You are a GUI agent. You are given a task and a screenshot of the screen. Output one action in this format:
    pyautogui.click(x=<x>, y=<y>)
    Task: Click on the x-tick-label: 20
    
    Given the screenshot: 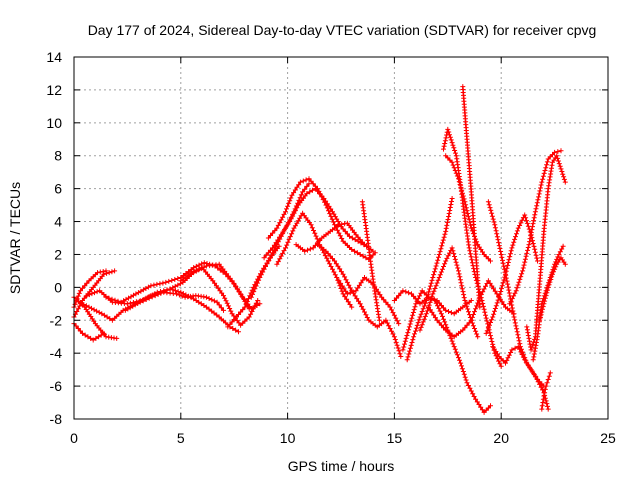 What is the action you would take?
    pyautogui.click(x=501, y=438)
    